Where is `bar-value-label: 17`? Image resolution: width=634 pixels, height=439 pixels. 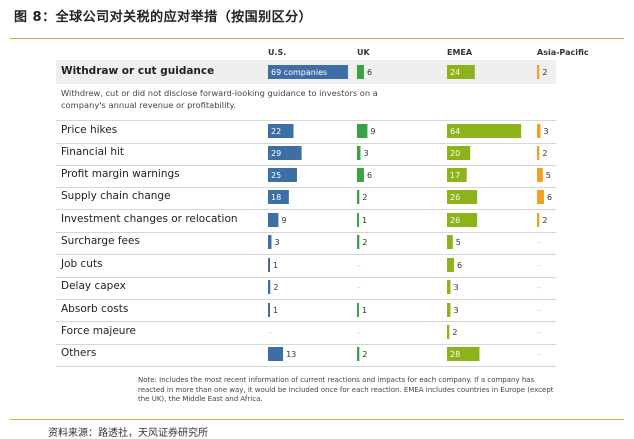
bar-value-label: 17 is located at coordinates (455, 175).